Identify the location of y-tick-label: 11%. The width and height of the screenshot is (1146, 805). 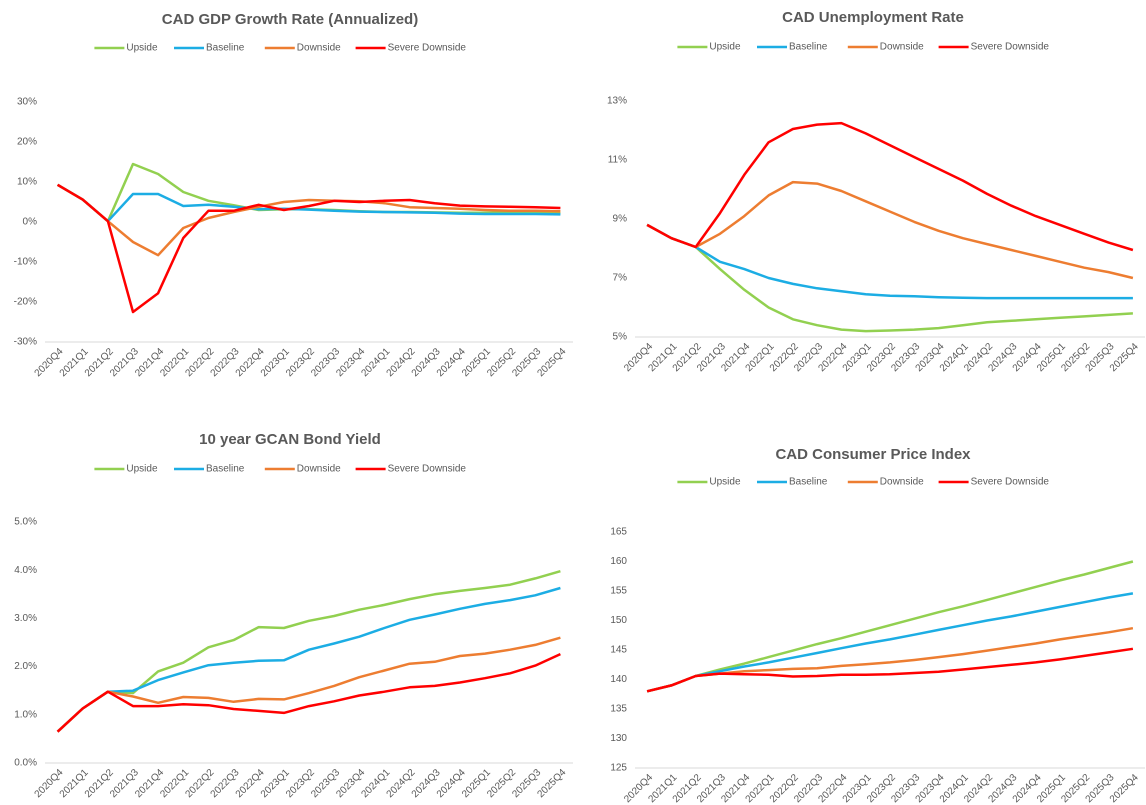
(617, 160).